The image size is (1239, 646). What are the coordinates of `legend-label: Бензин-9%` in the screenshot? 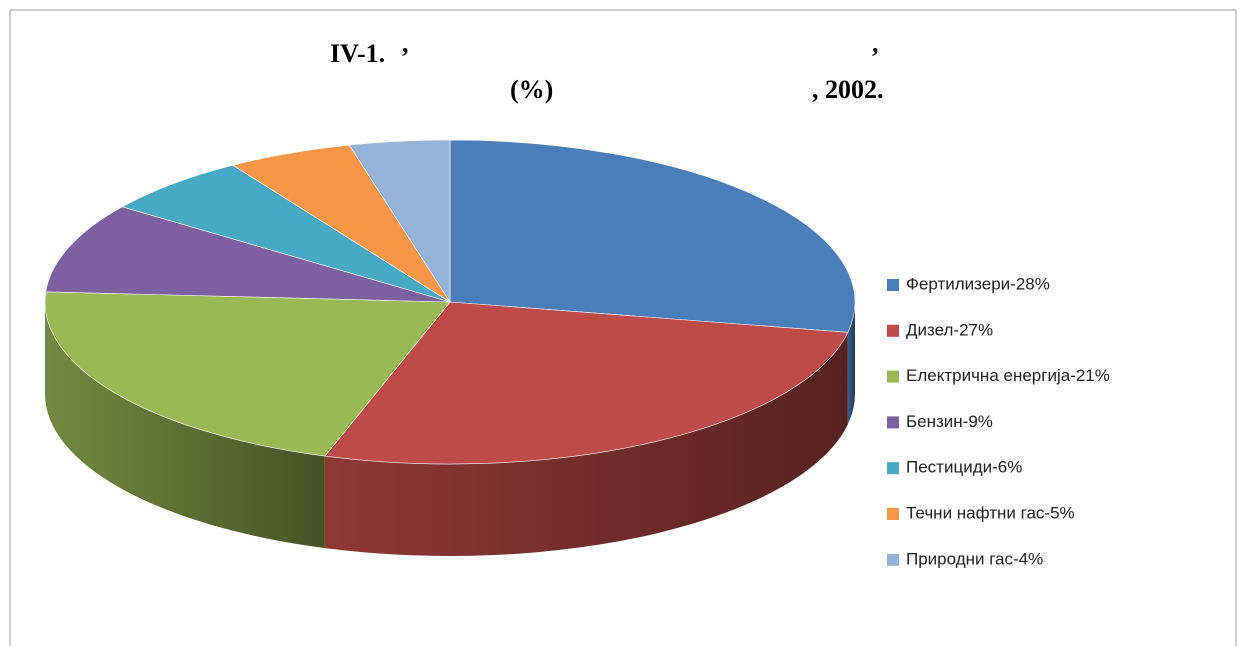 It's located at (949, 421).